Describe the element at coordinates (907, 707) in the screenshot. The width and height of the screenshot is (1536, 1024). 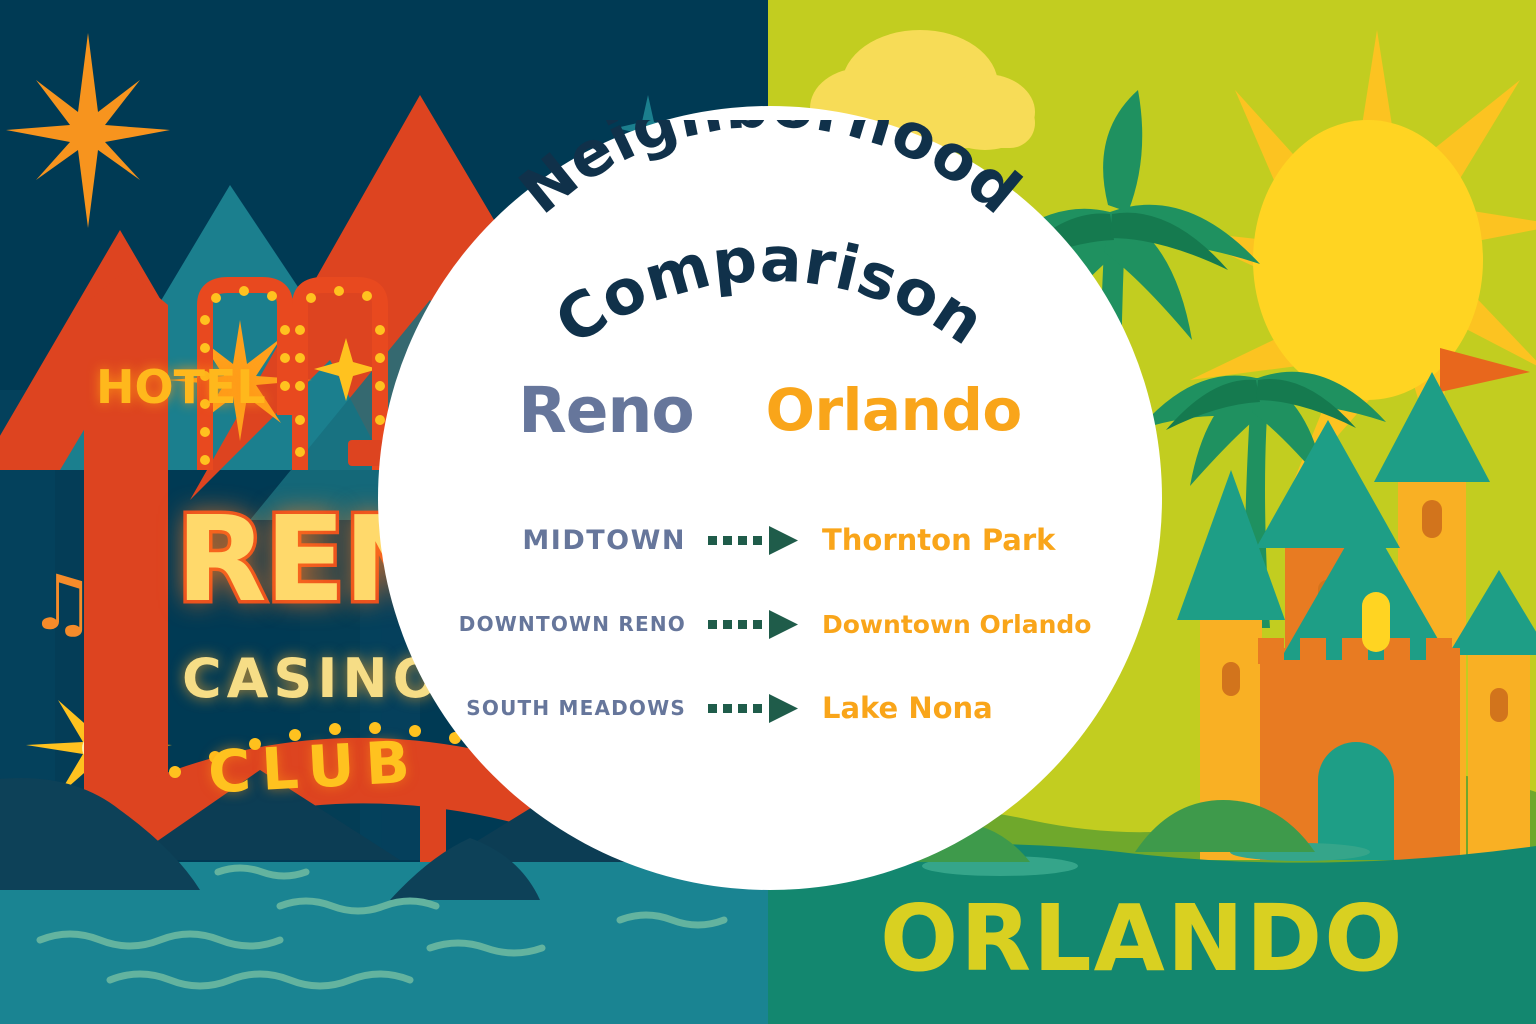
I see `neighborhood-orlando-3: Lake Nona` at that location.